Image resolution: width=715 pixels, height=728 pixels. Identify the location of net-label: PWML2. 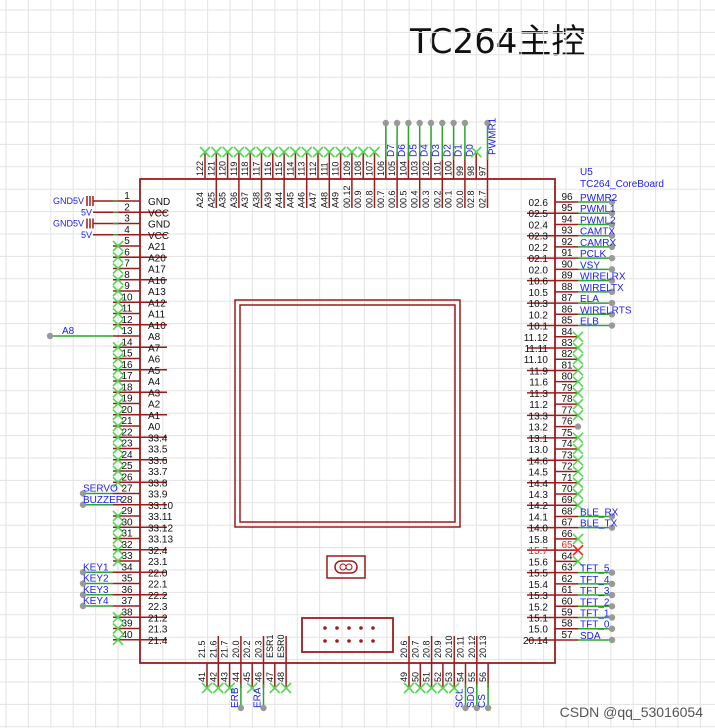
(598, 220).